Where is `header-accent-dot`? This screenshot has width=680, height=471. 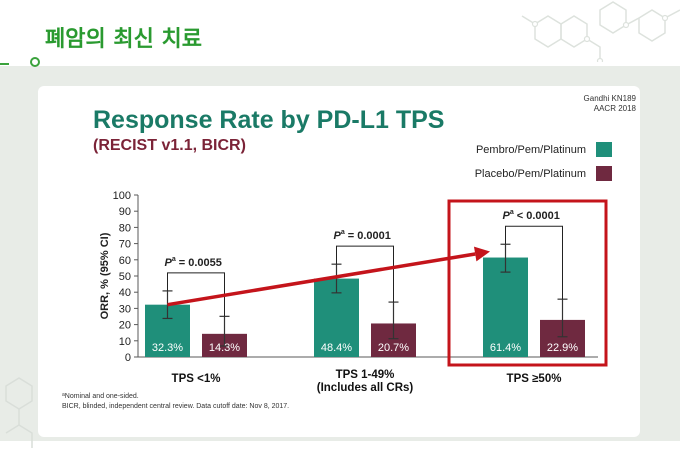 header-accent-dot is located at coordinates (35, 62).